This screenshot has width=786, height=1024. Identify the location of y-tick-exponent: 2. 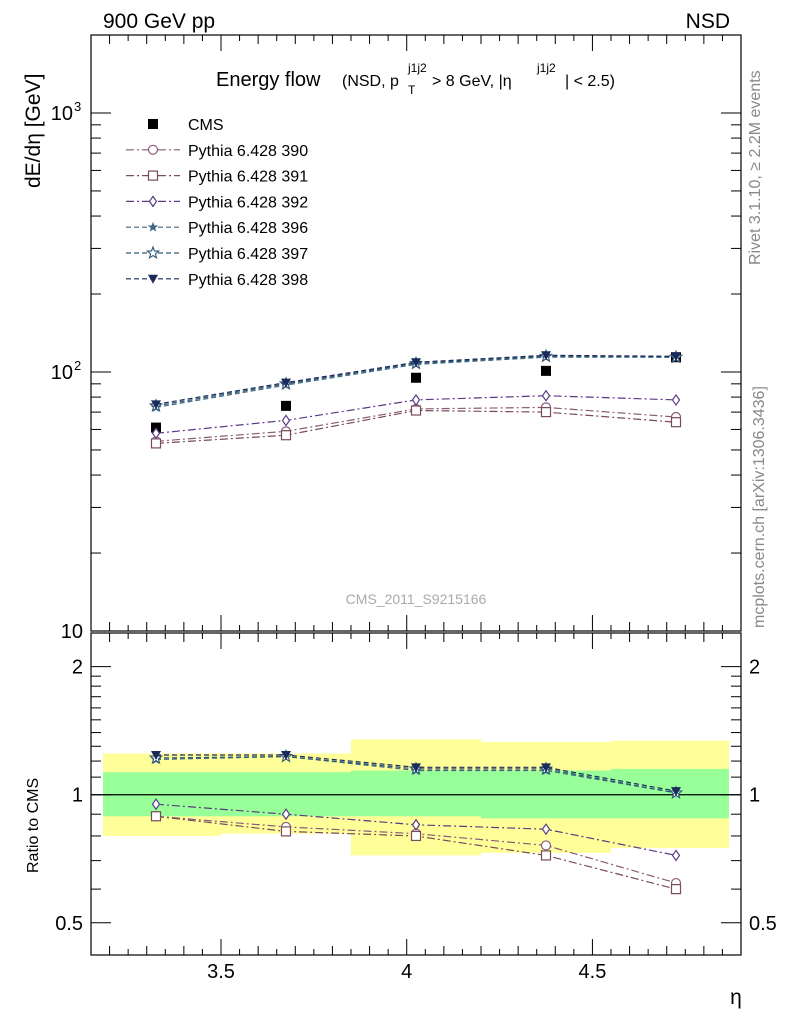
(77, 365).